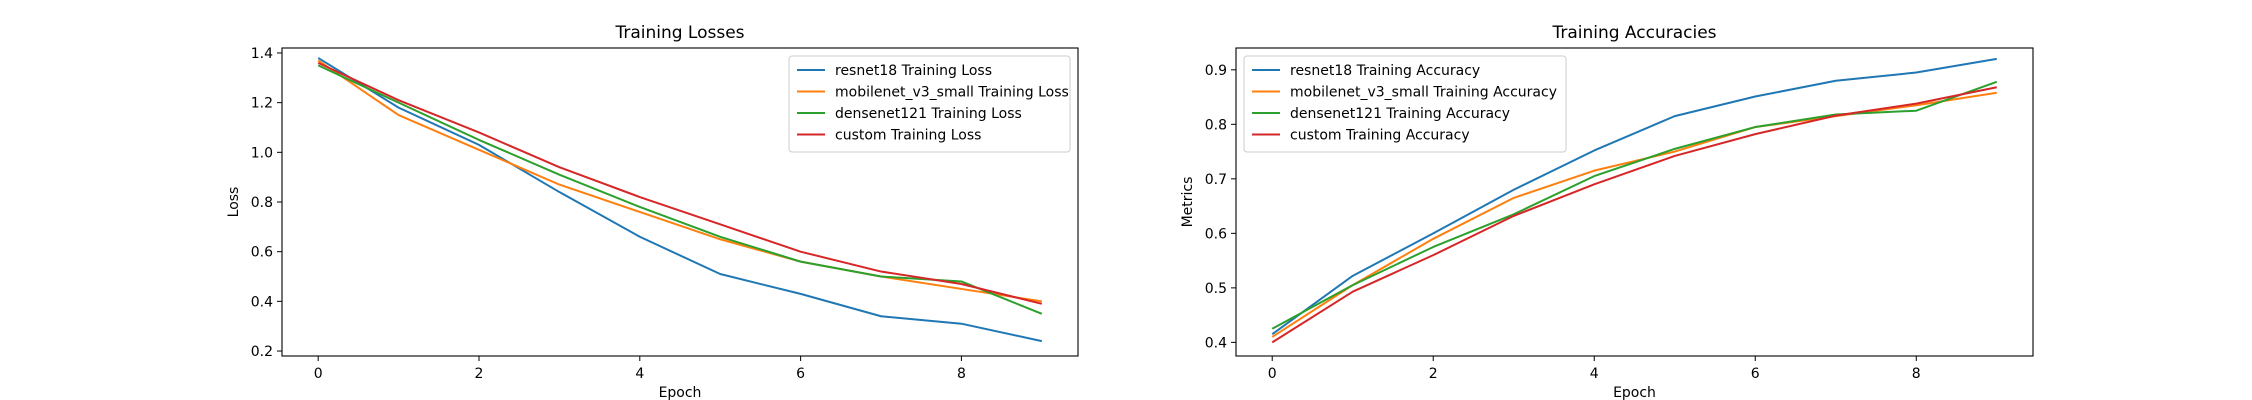 The image size is (2252, 400). I want to click on y-tick-label: 0.9, so click(1216, 71).